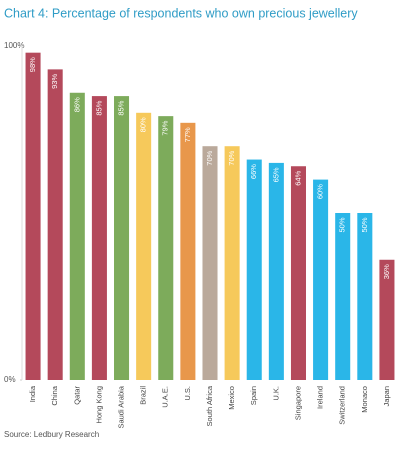 The height and width of the screenshot is (450, 403). What do you see at coordinates (253, 395) in the screenshot?
I see `x-tick-label: Spain` at bounding box center [253, 395].